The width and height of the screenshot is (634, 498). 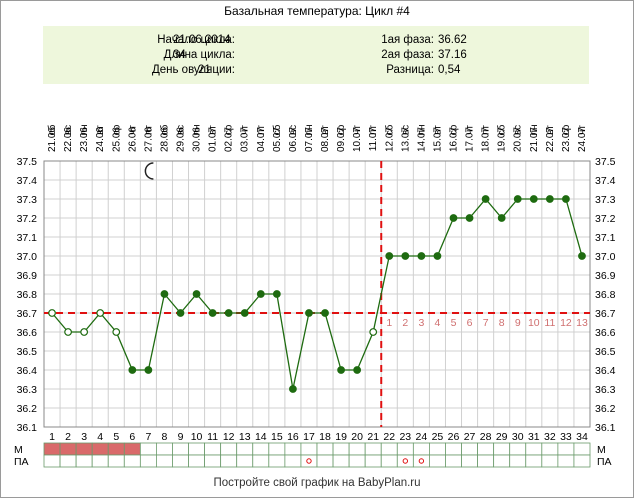 I want to click on pa-row-label-left: ПА, so click(x=21, y=462).